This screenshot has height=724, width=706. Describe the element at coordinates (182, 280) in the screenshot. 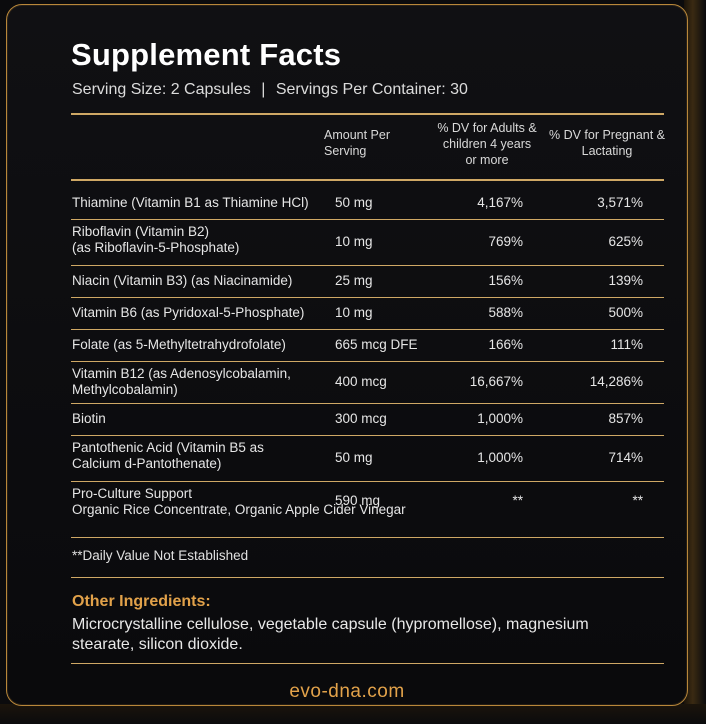

I see `nutrient-name: Niacin (Vitamin B3) (as Niacinamide)` at that location.